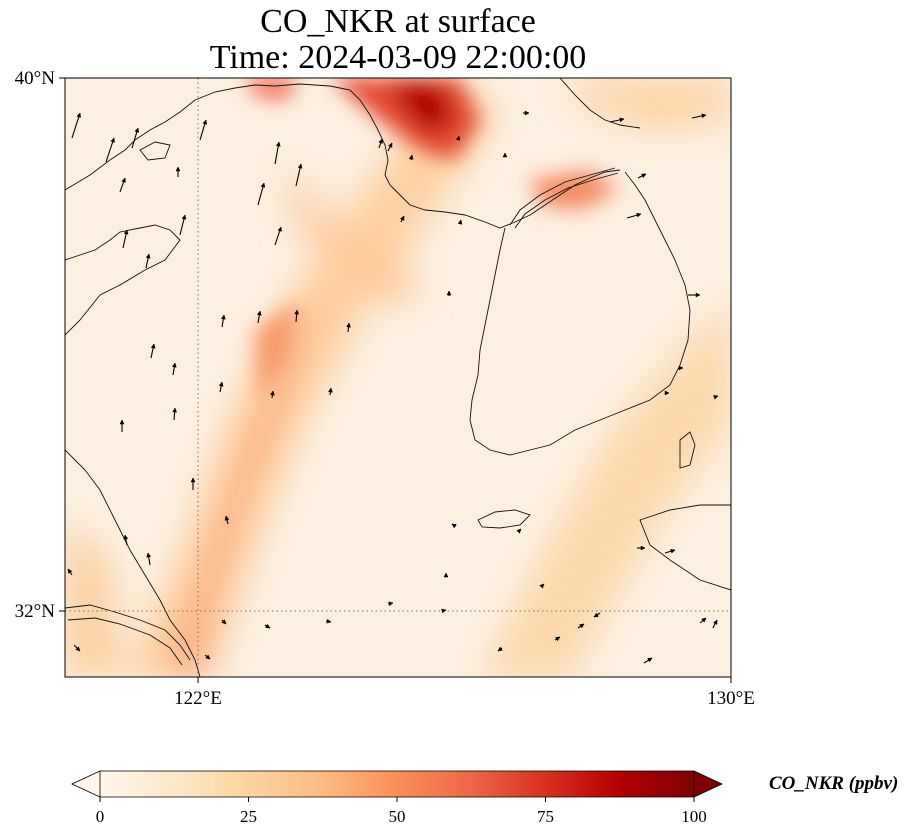  I want to click on colorbar-tick-label: 25, so click(248, 816).